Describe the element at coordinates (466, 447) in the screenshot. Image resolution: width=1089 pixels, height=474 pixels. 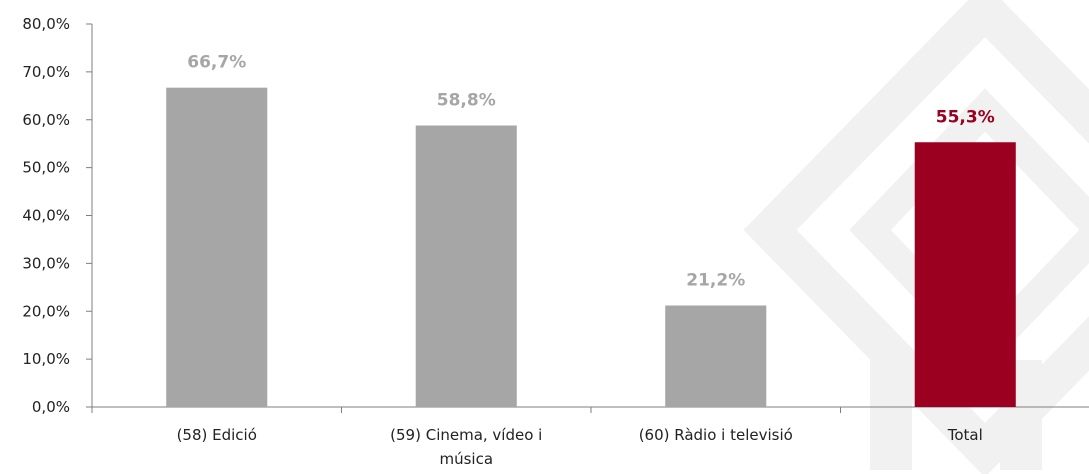
I see `x-category-label: (59) Cinema, vídeo i música` at that location.